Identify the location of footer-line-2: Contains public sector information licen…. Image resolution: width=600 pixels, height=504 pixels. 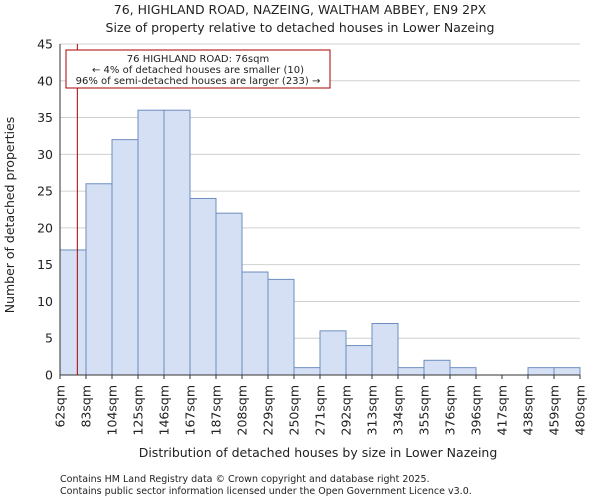
(266, 491).